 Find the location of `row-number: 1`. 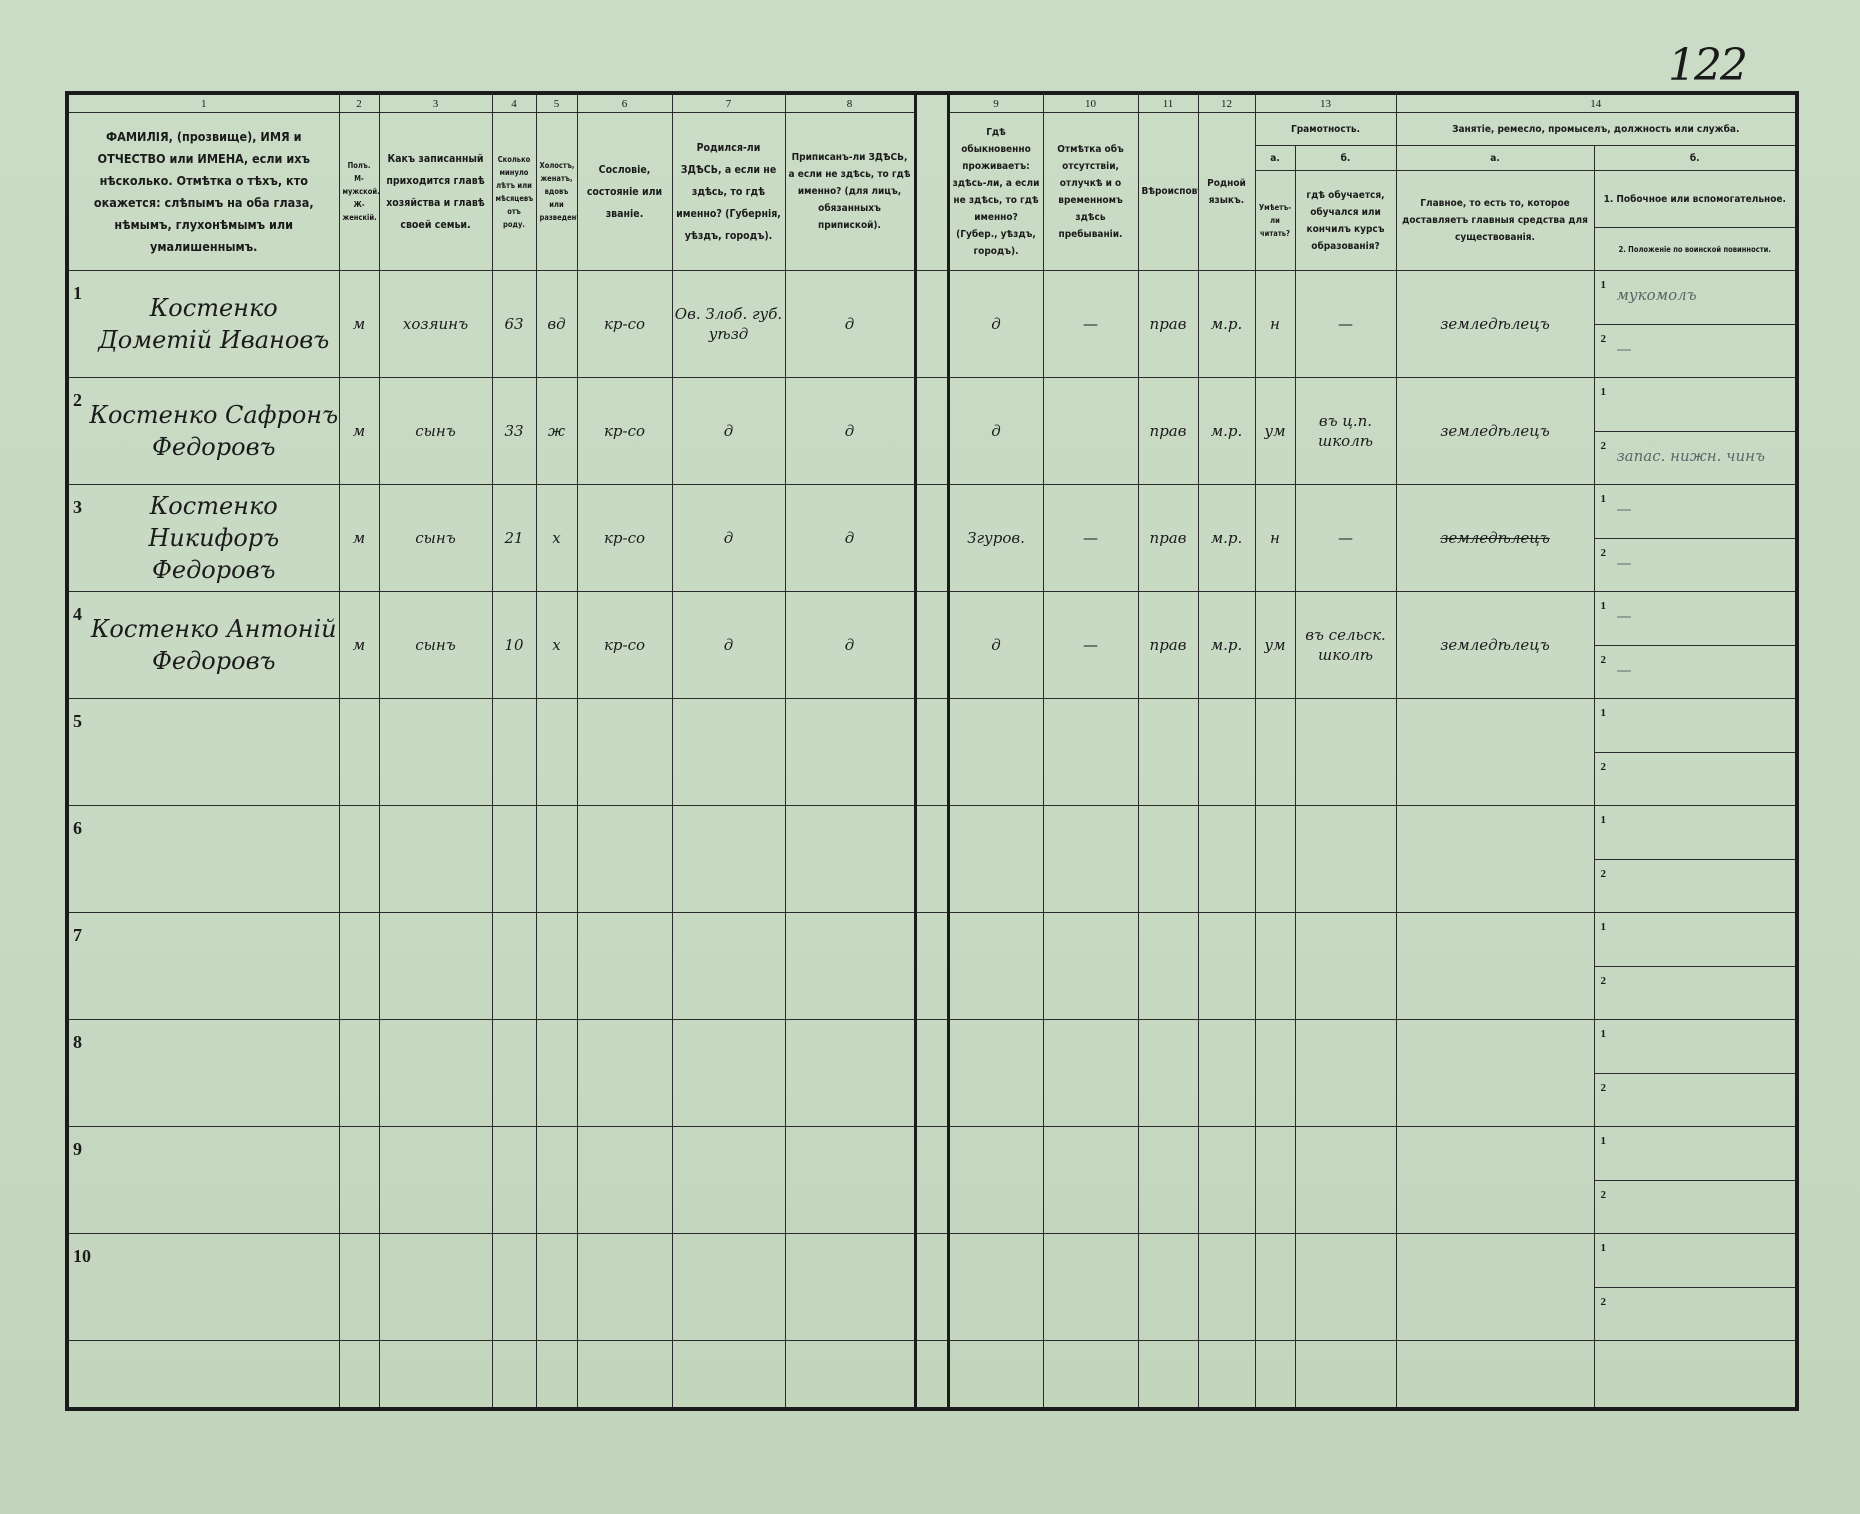

row-number: 1 is located at coordinates (77, 293).